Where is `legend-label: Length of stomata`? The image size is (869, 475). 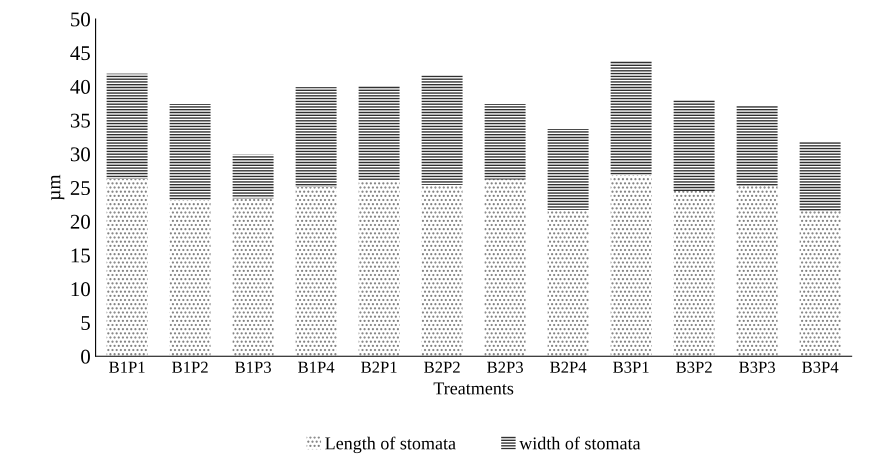
legend-label: Length of stomata is located at coordinates (390, 445).